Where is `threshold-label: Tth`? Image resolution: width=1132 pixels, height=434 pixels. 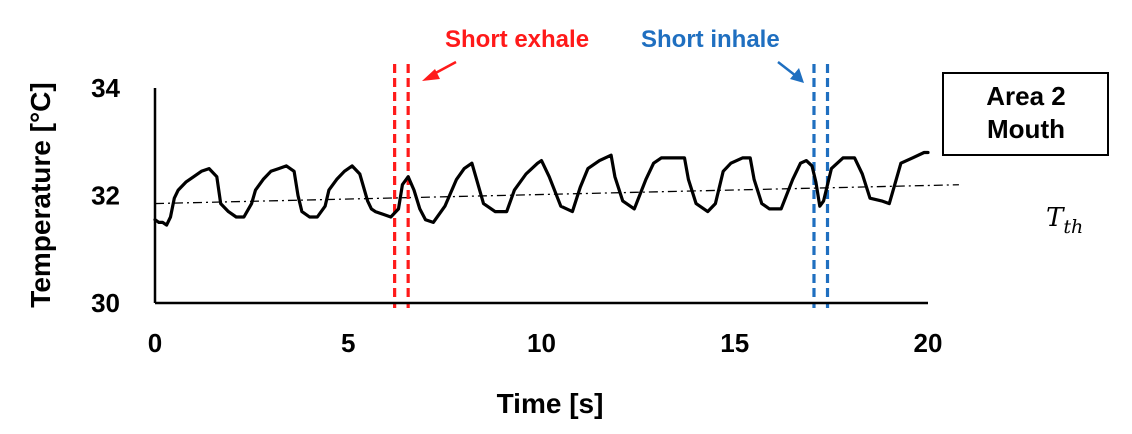 threshold-label: Tth is located at coordinates (1064, 220).